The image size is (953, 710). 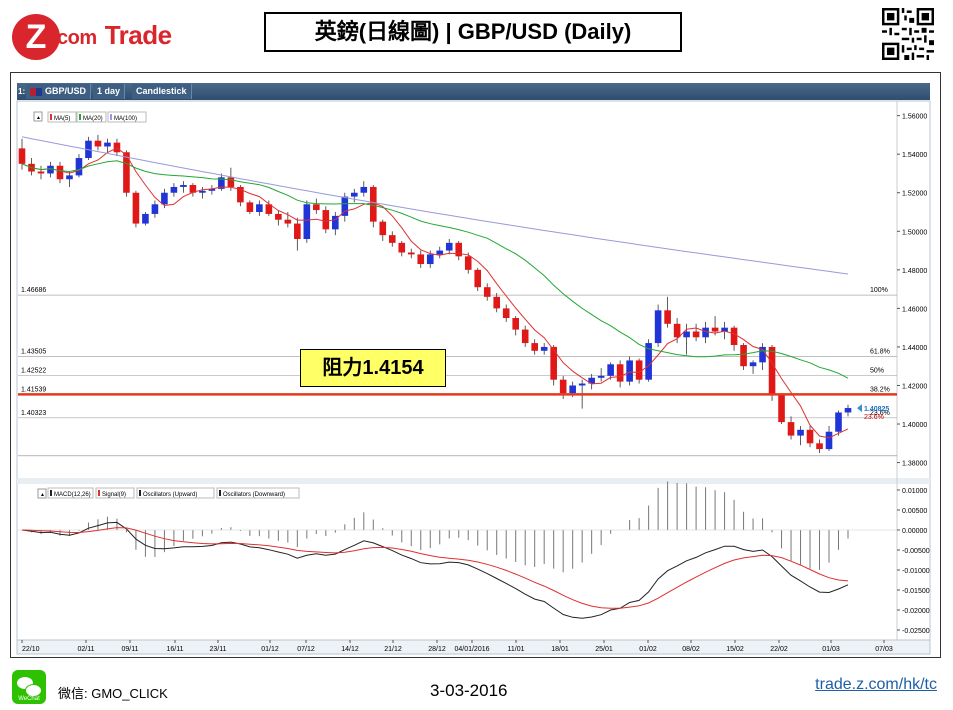 I want to click on legend-color-swatch, so click(x=111, y=117).